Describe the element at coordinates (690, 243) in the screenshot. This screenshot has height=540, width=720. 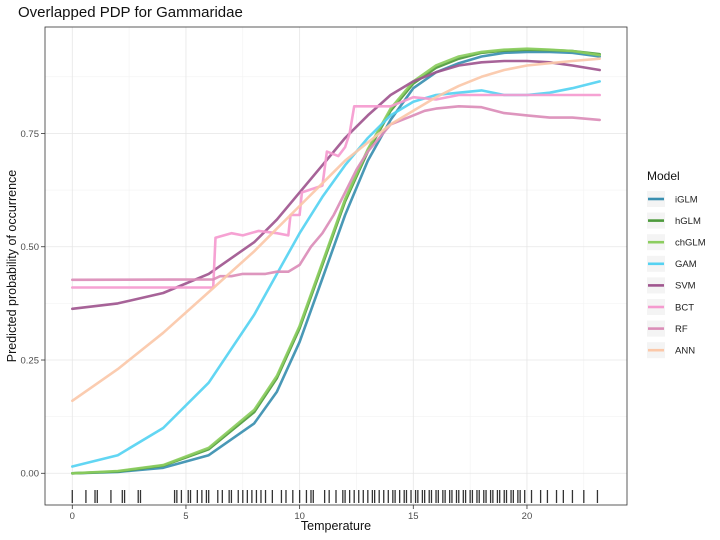
I see `legend-label-chglm: chGLM` at that location.